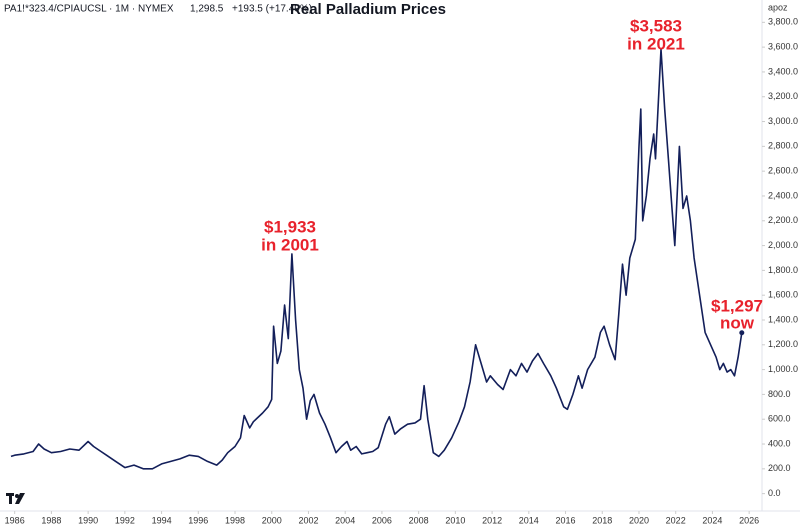  Describe the element at coordinates (779, 443) in the screenshot. I see `y-tick-label: 400.0` at that location.